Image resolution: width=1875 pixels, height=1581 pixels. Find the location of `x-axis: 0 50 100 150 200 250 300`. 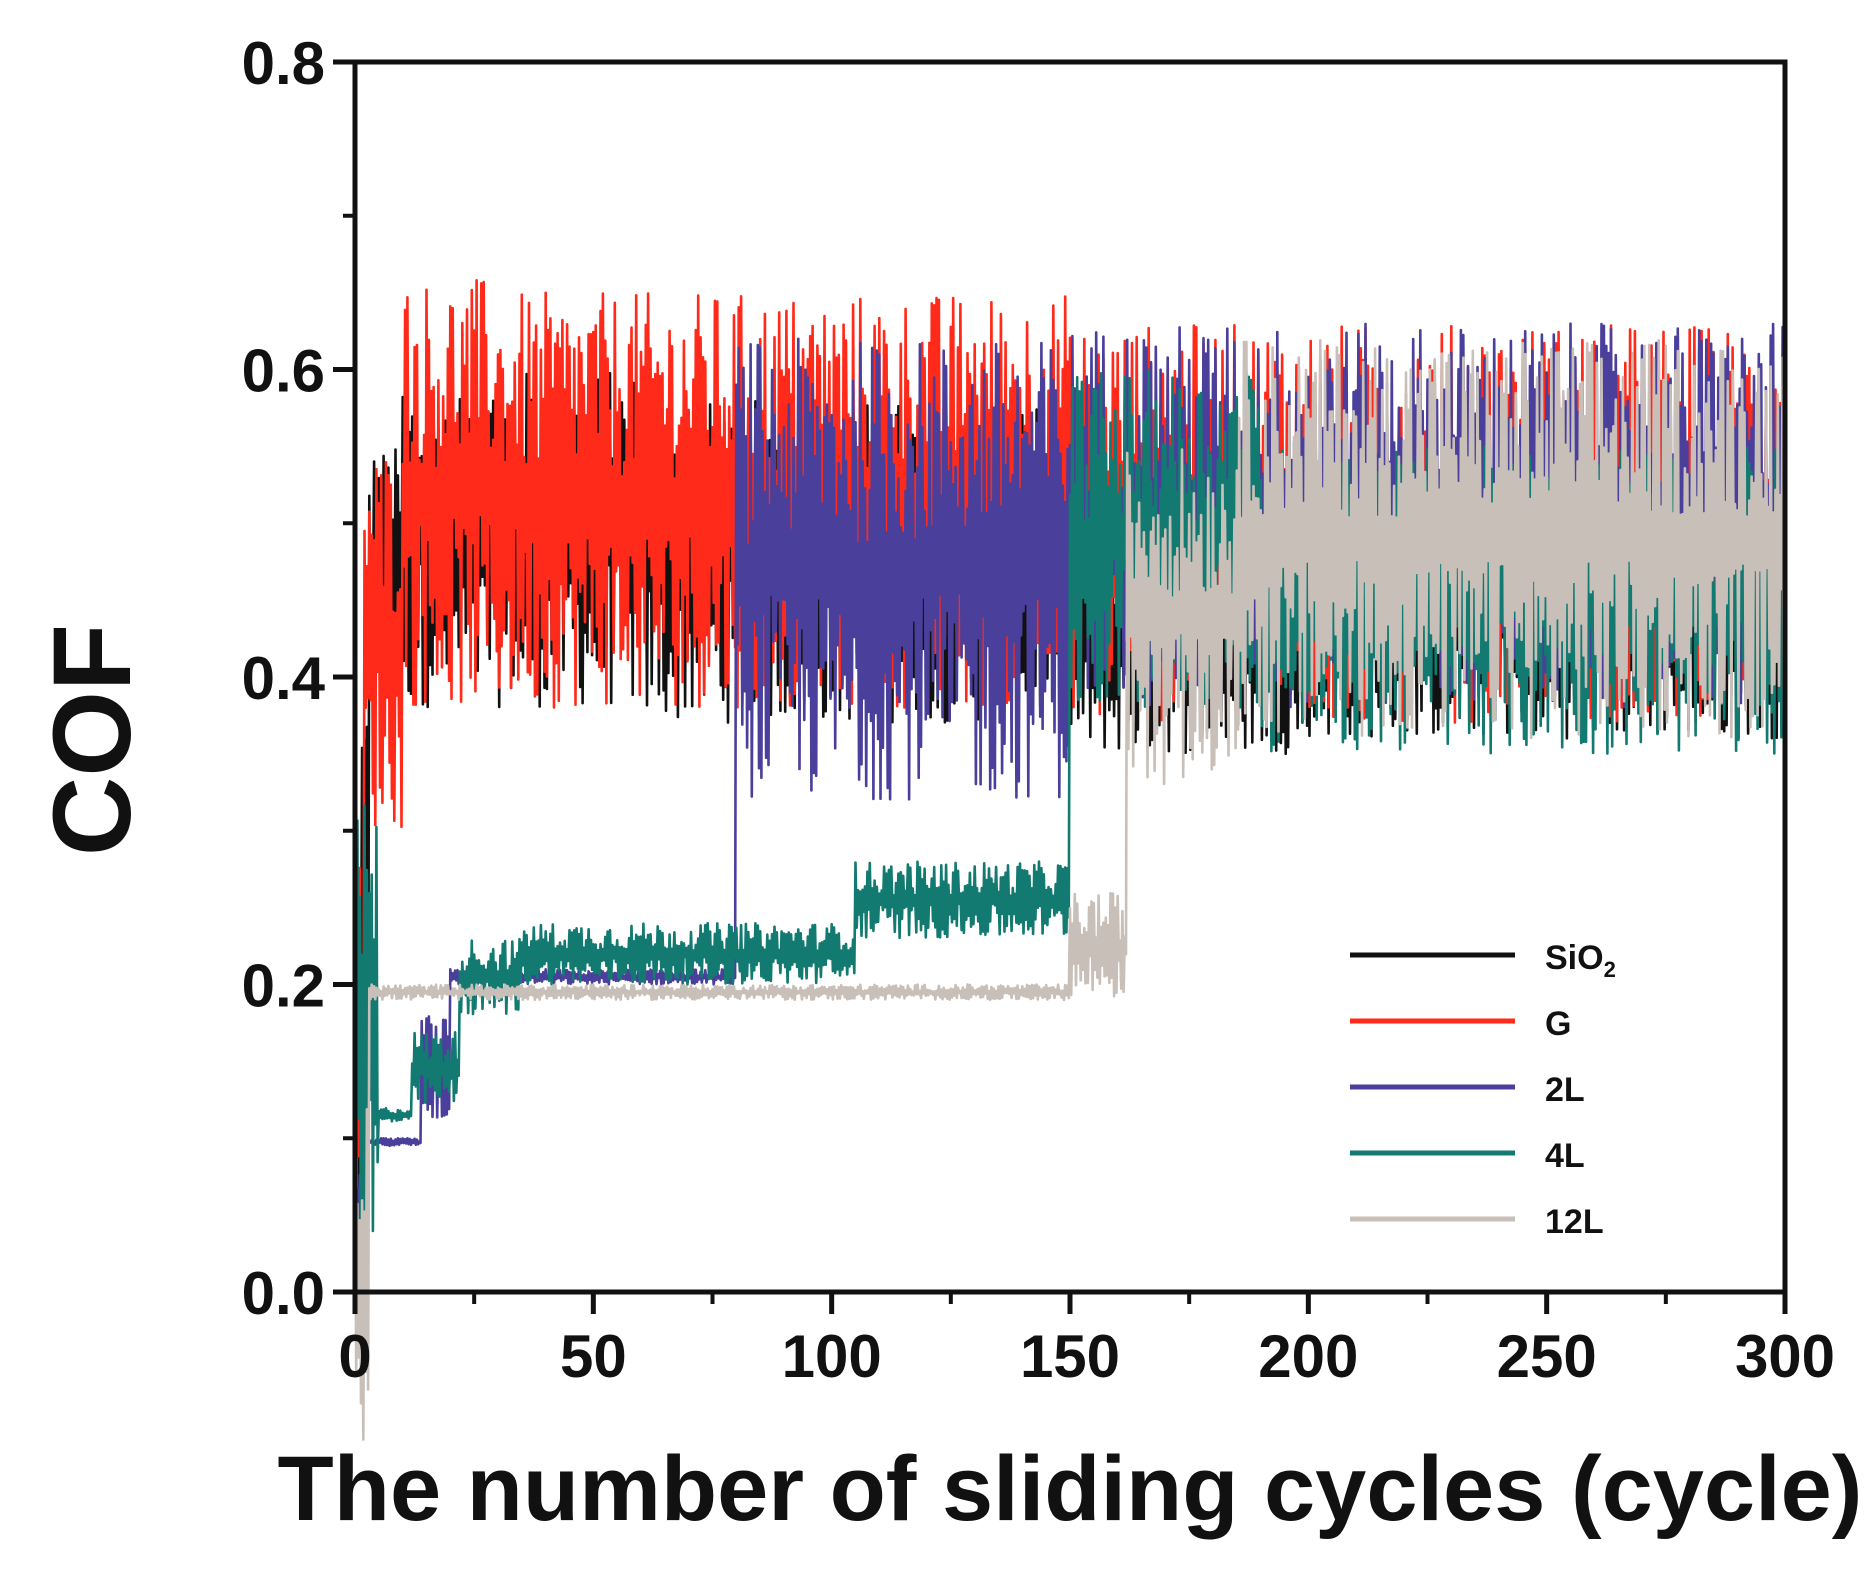

x-axis: 0 50 100 150 200 250 300 is located at coordinates (1086, 1341).